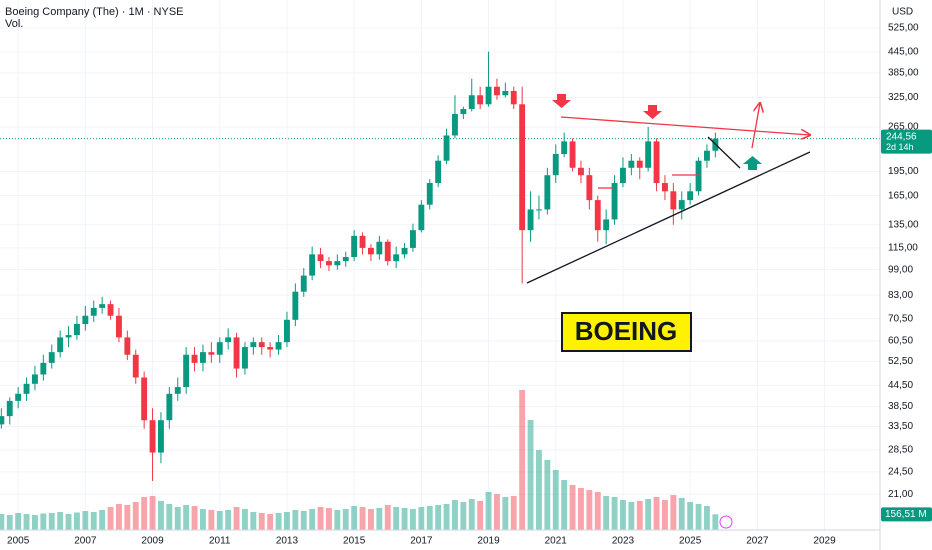 The image size is (932, 550). Describe the element at coordinates (724, 152) in the screenshot. I see `flag-line` at that location.